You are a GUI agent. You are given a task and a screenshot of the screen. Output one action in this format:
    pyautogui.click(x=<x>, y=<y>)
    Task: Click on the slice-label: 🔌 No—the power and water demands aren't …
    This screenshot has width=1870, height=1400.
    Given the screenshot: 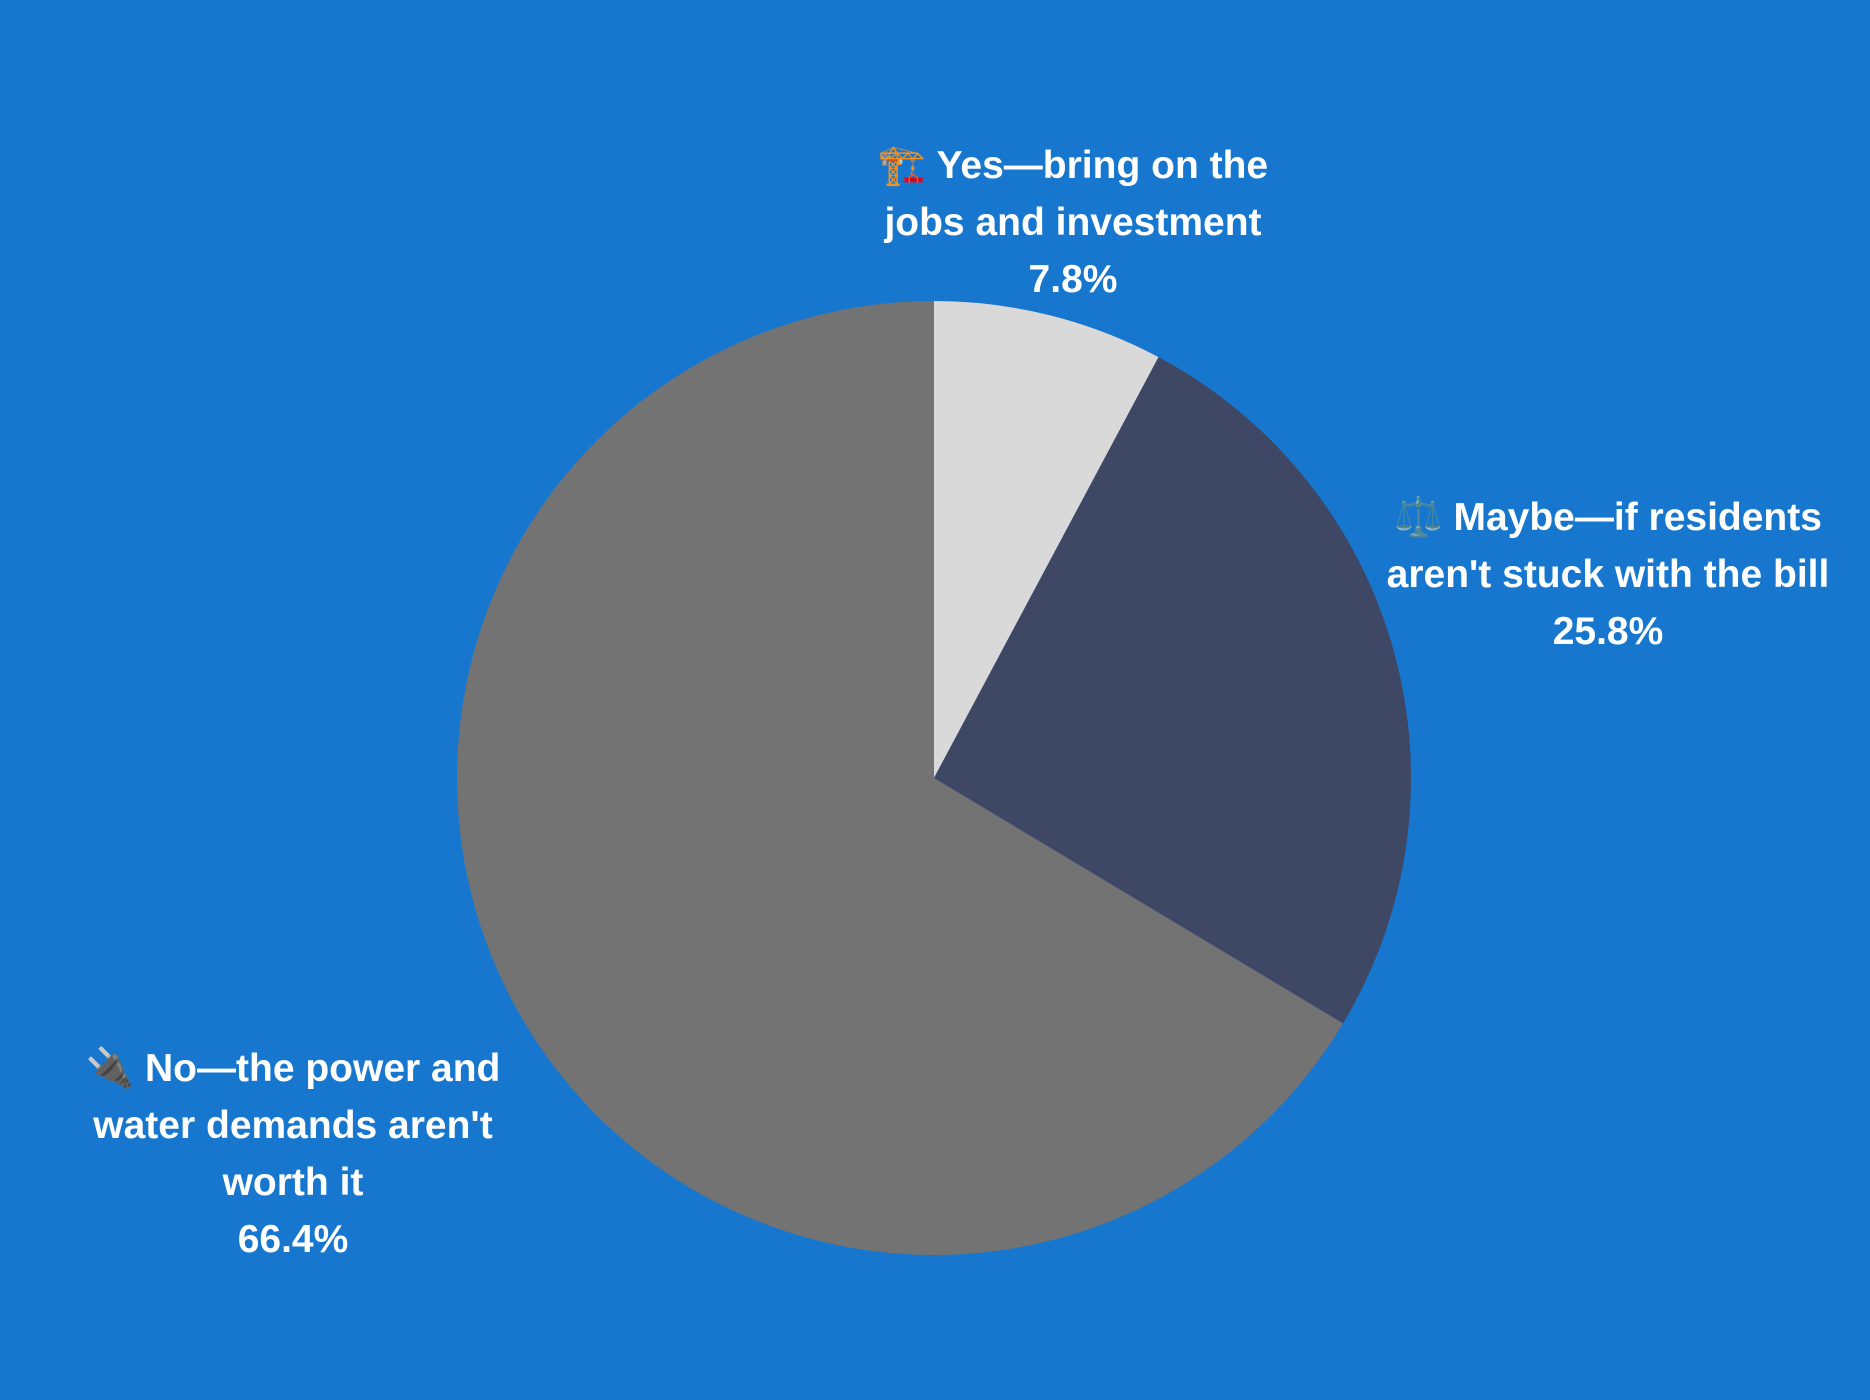 What is the action you would take?
    pyautogui.click(x=293, y=1154)
    